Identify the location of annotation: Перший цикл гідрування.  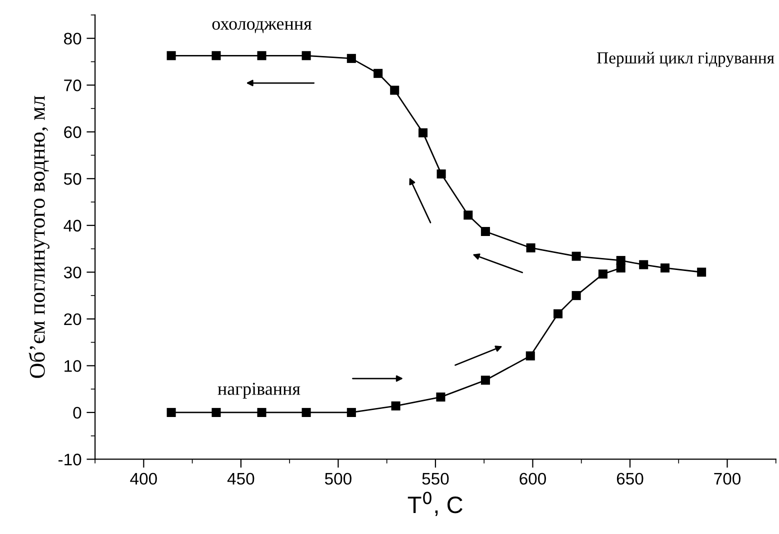
(685, 59).